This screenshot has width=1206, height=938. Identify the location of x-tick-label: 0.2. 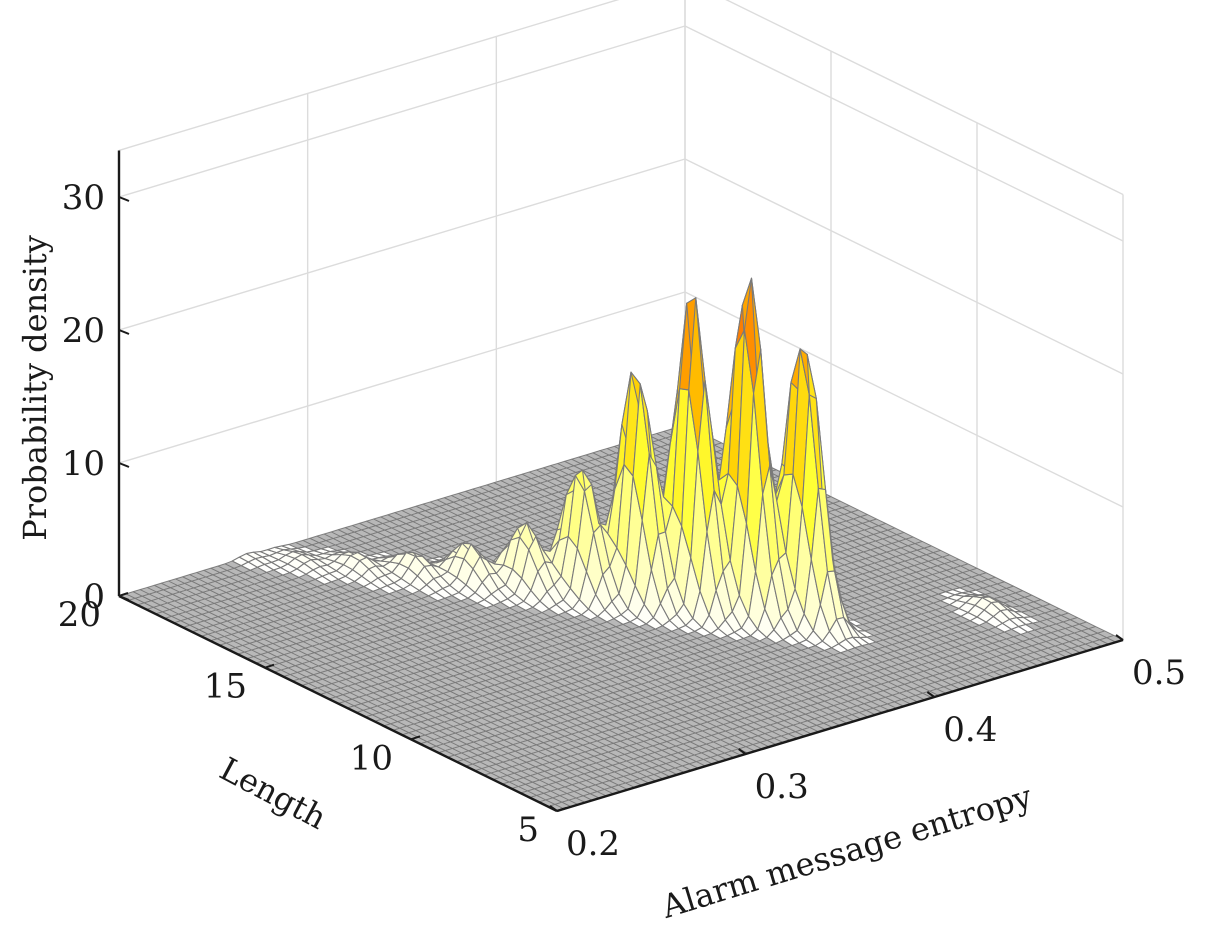
(593, 844).